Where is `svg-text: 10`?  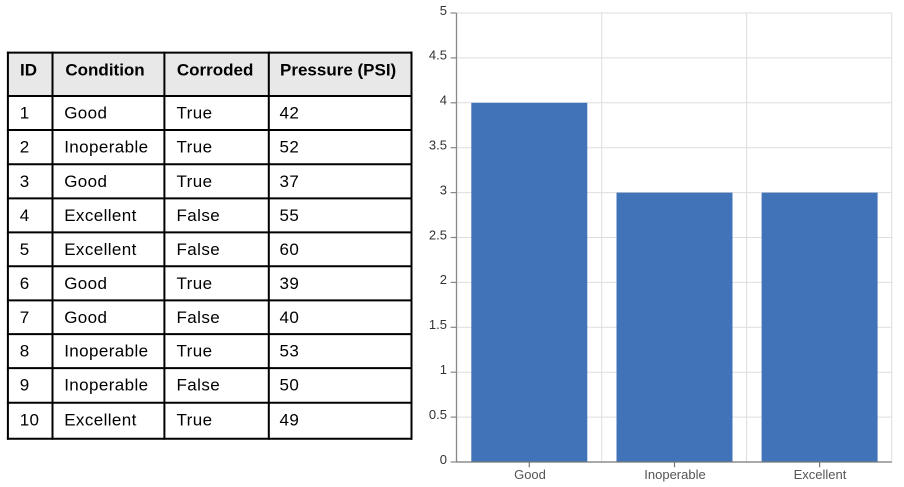 svg-text: 10 is located at coordinates (30, 419).